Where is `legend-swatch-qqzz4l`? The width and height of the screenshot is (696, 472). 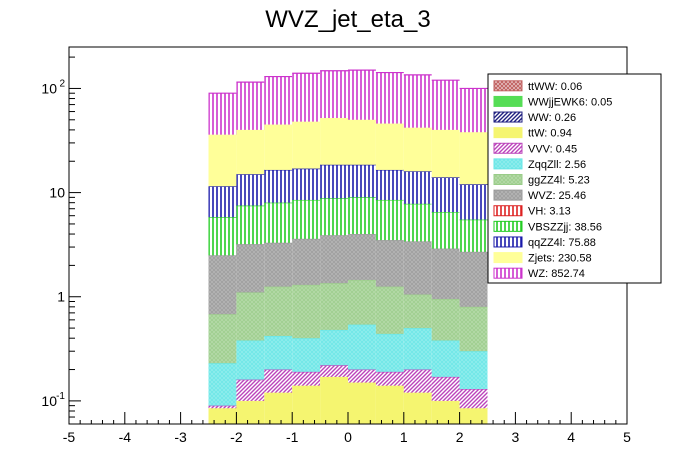
legend-swatch-qqzz4l is located at coordinates (508, 242).